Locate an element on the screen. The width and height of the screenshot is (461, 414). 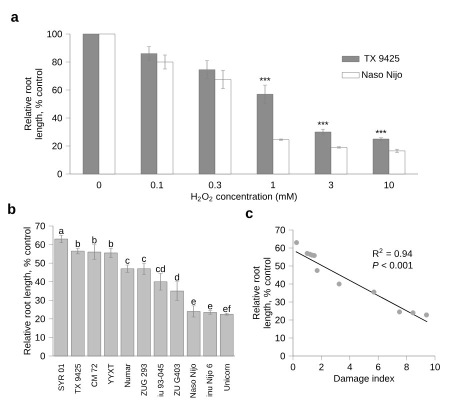
annotation: P < 0.001 is located at coordinates (392, 265).